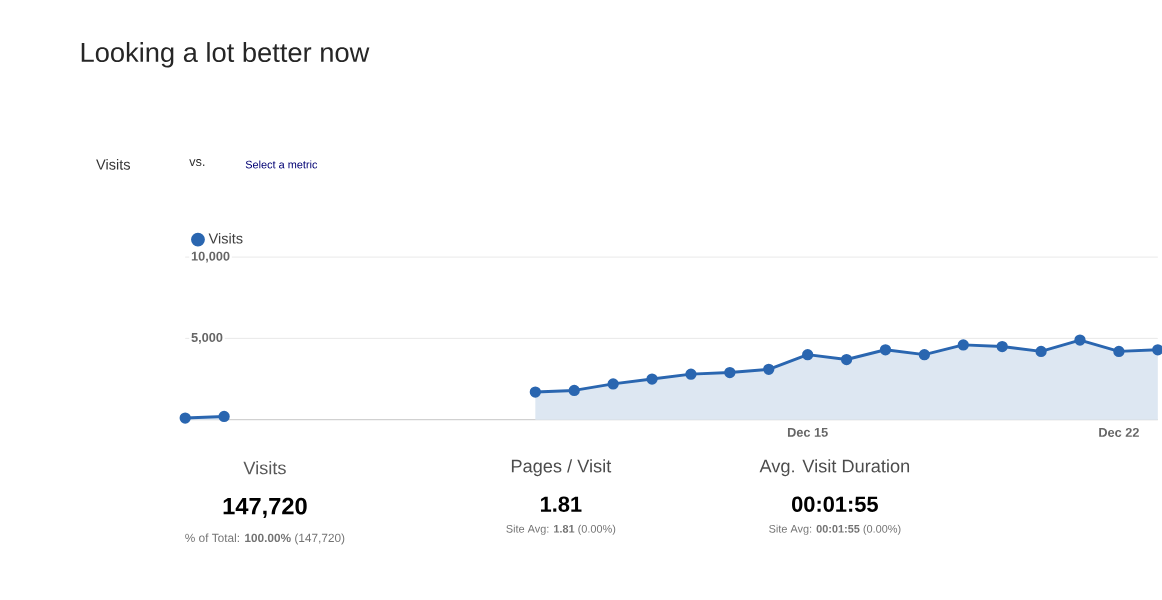 This screenshot has width=1162, height=600. What do you see at coordinates (834, 468) in the screenshot?
I see `text: Avg. Visit Duration` at bounding box center [834, 468].